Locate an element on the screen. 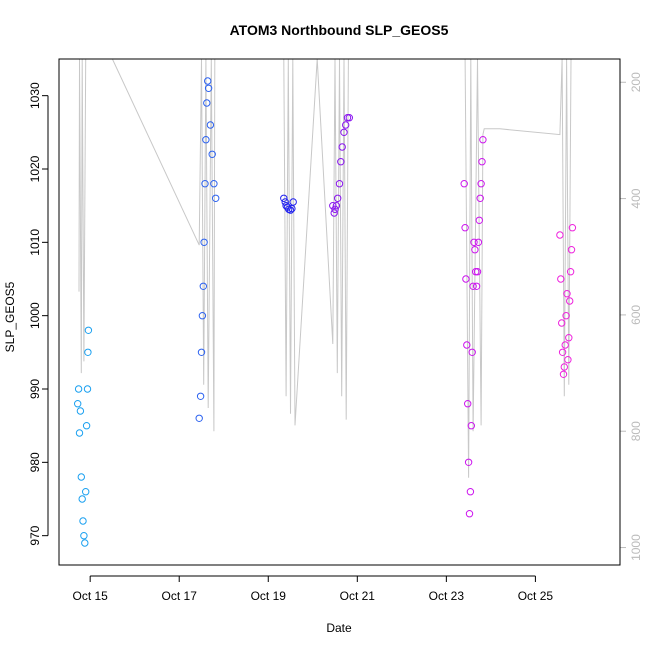 Image resolution: width=650 pixels, height=655 pixels. y2-tick-label: 400 is located at coordinates (636, 198).